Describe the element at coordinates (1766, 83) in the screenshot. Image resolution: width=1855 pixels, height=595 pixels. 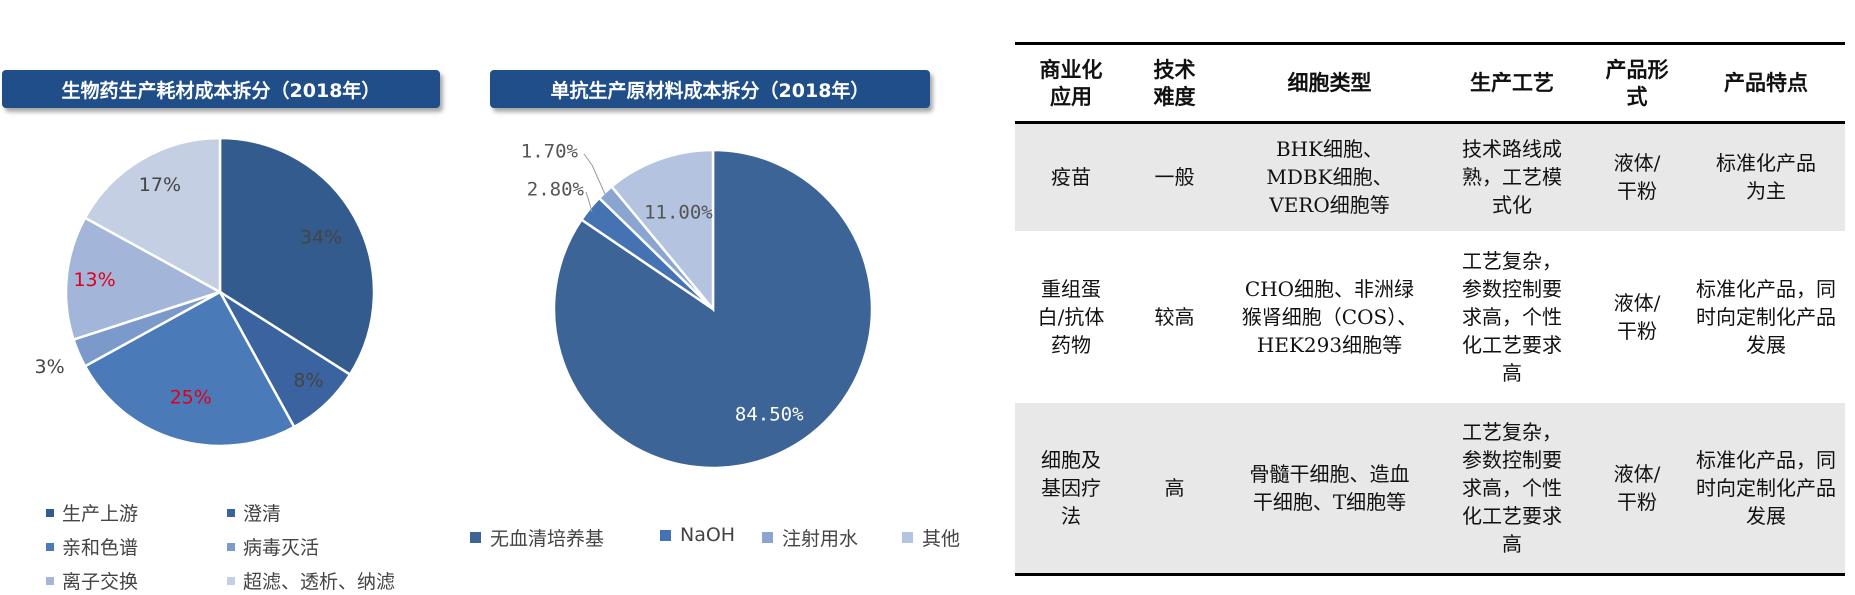
I see `header-feature: 产品特点` at that location.